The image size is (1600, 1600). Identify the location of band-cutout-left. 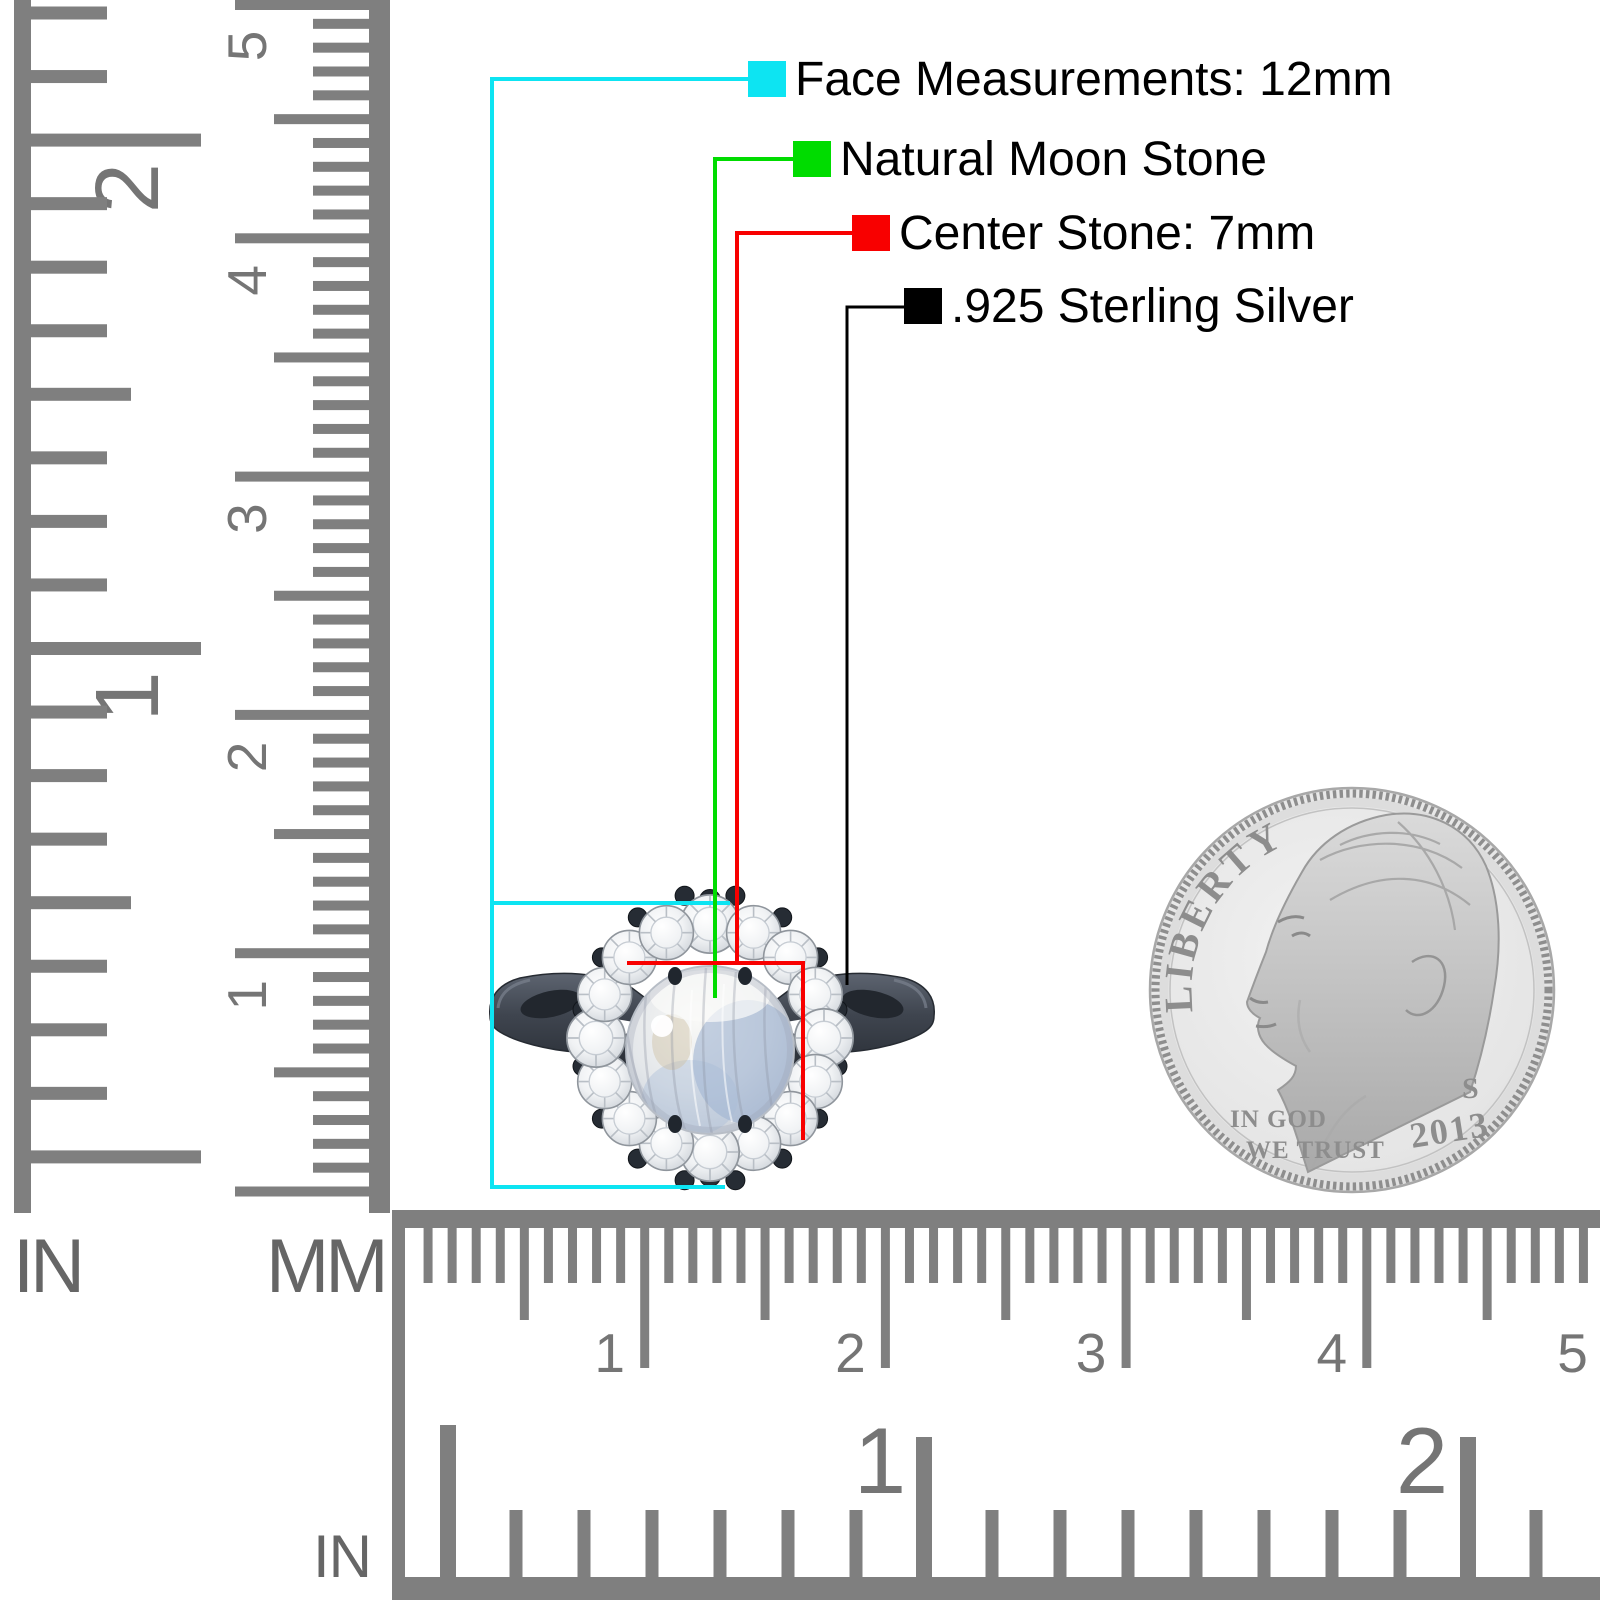
(551, 1004).